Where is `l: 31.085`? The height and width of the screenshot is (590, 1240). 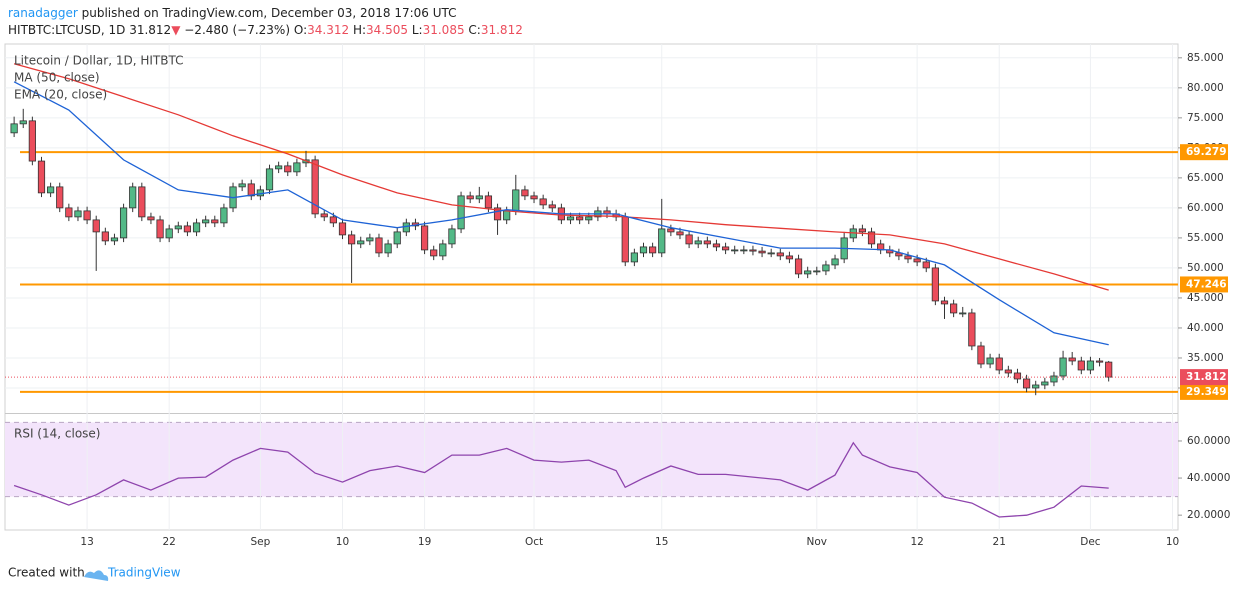
l: 31.085 is located at coordinates (444, 30).